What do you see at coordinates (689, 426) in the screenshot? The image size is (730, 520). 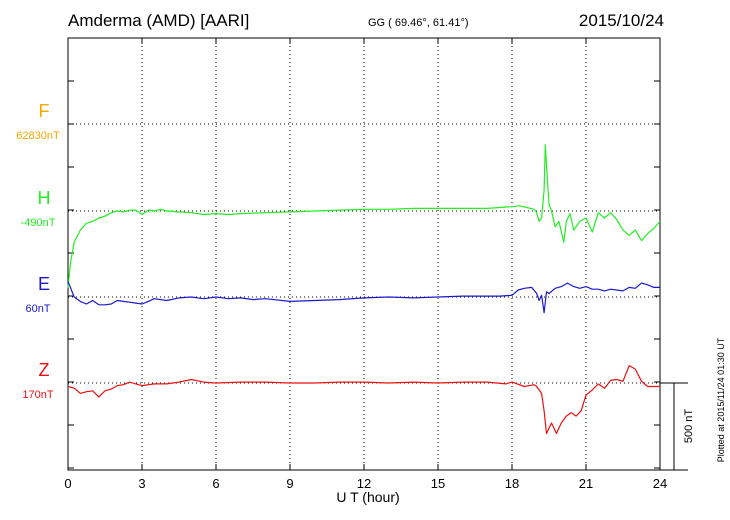 I see `scale-bar-label: 500 nT` at bounding box center [689, 426].